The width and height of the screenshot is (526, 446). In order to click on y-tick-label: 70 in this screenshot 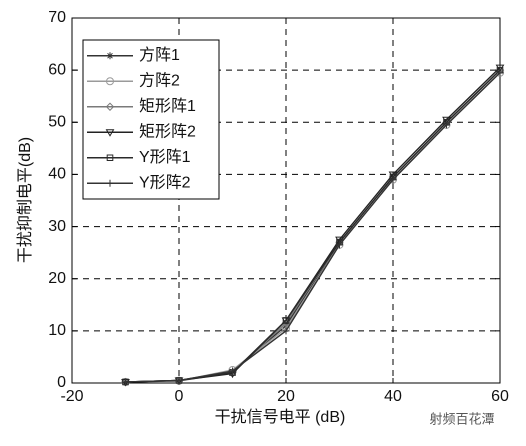, I will do `click(57, 17)`.